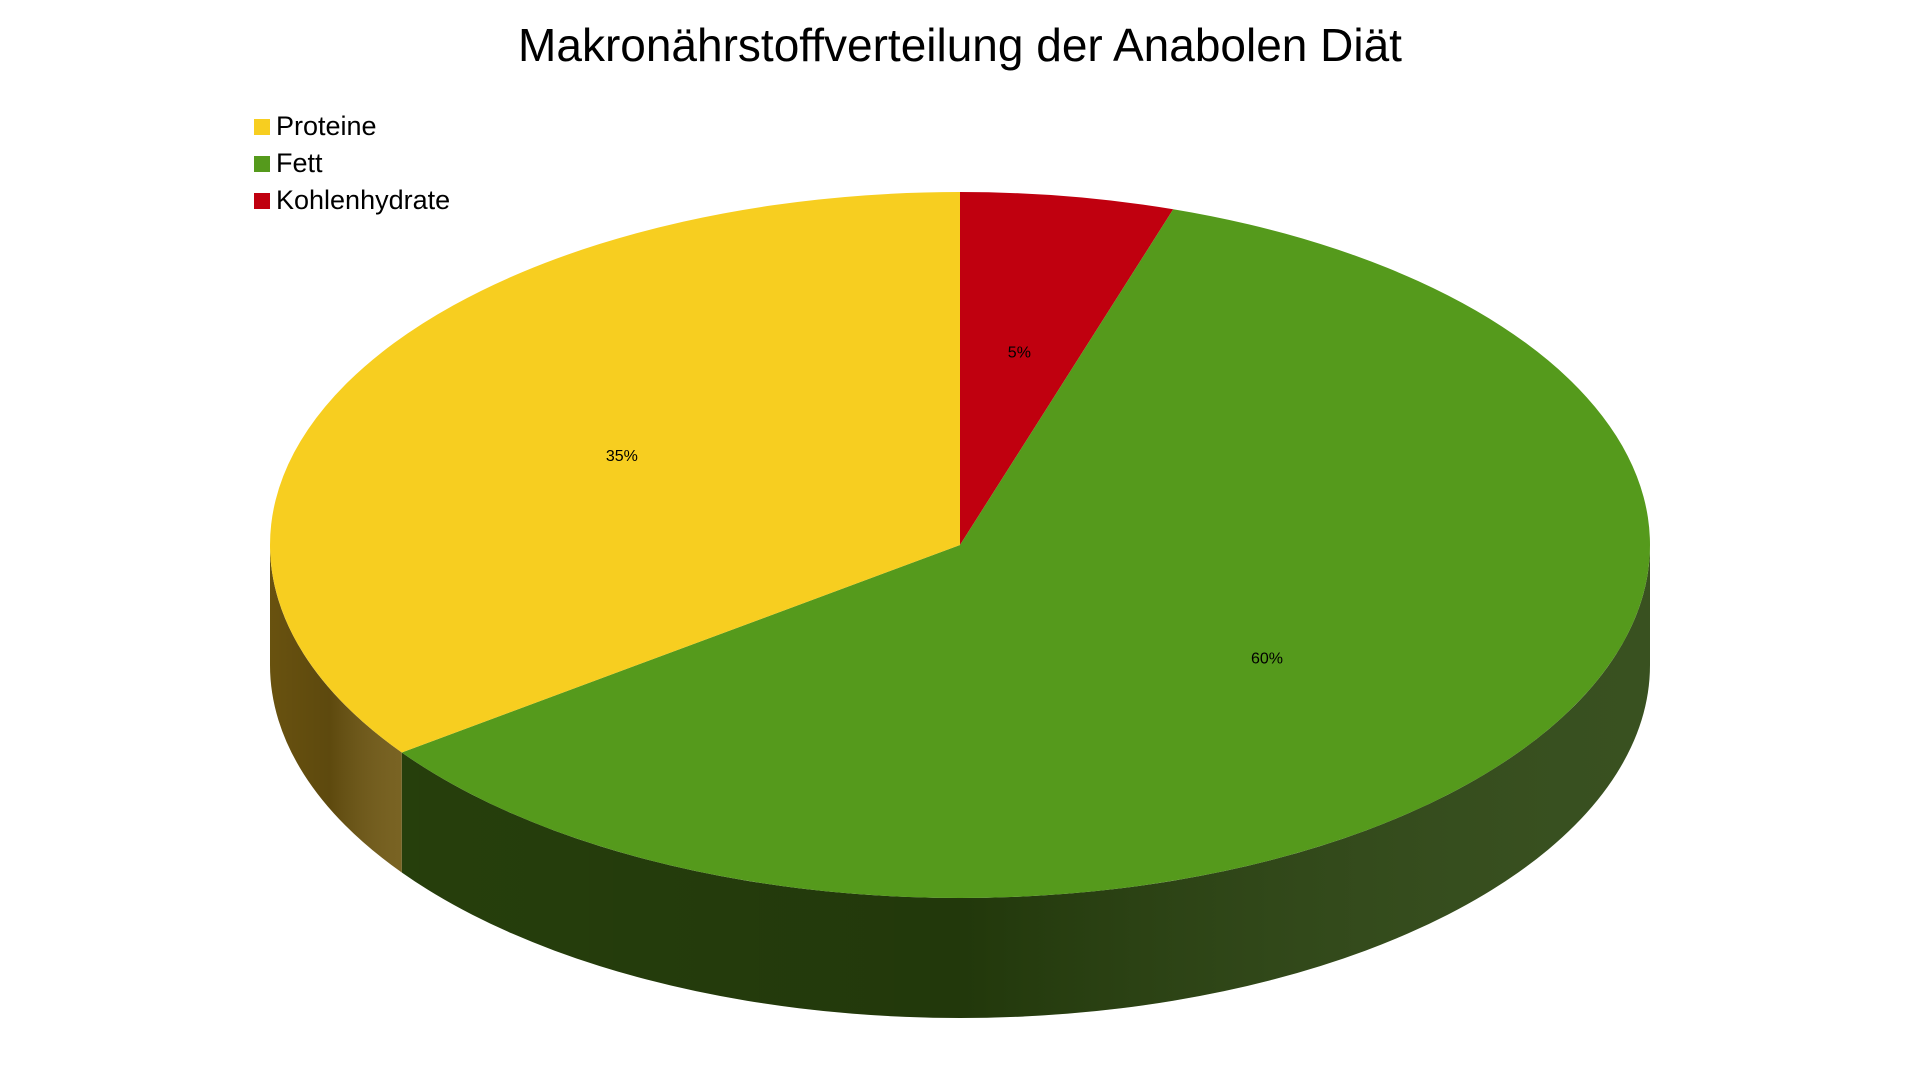 The height and width of the screenshot is (1080, 1920). Describe the element at coordinates (336, 709) in the screenshot. I see `pie-side-shade` at that location.